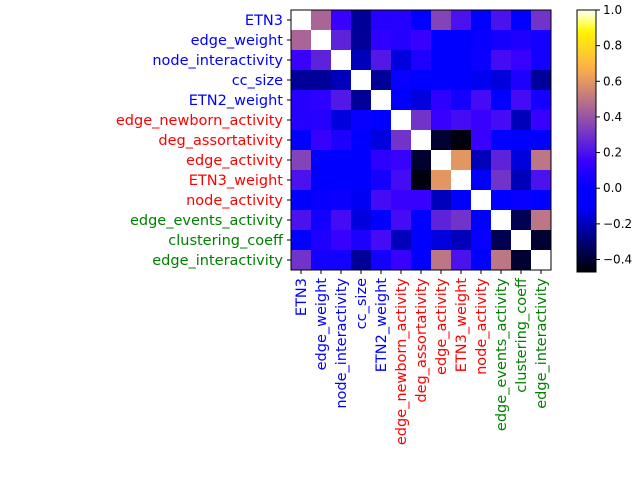 The width and height of the screenshot is (640, 480). I want to click on column-label: edge_newborn_activity, so click(402, 362).